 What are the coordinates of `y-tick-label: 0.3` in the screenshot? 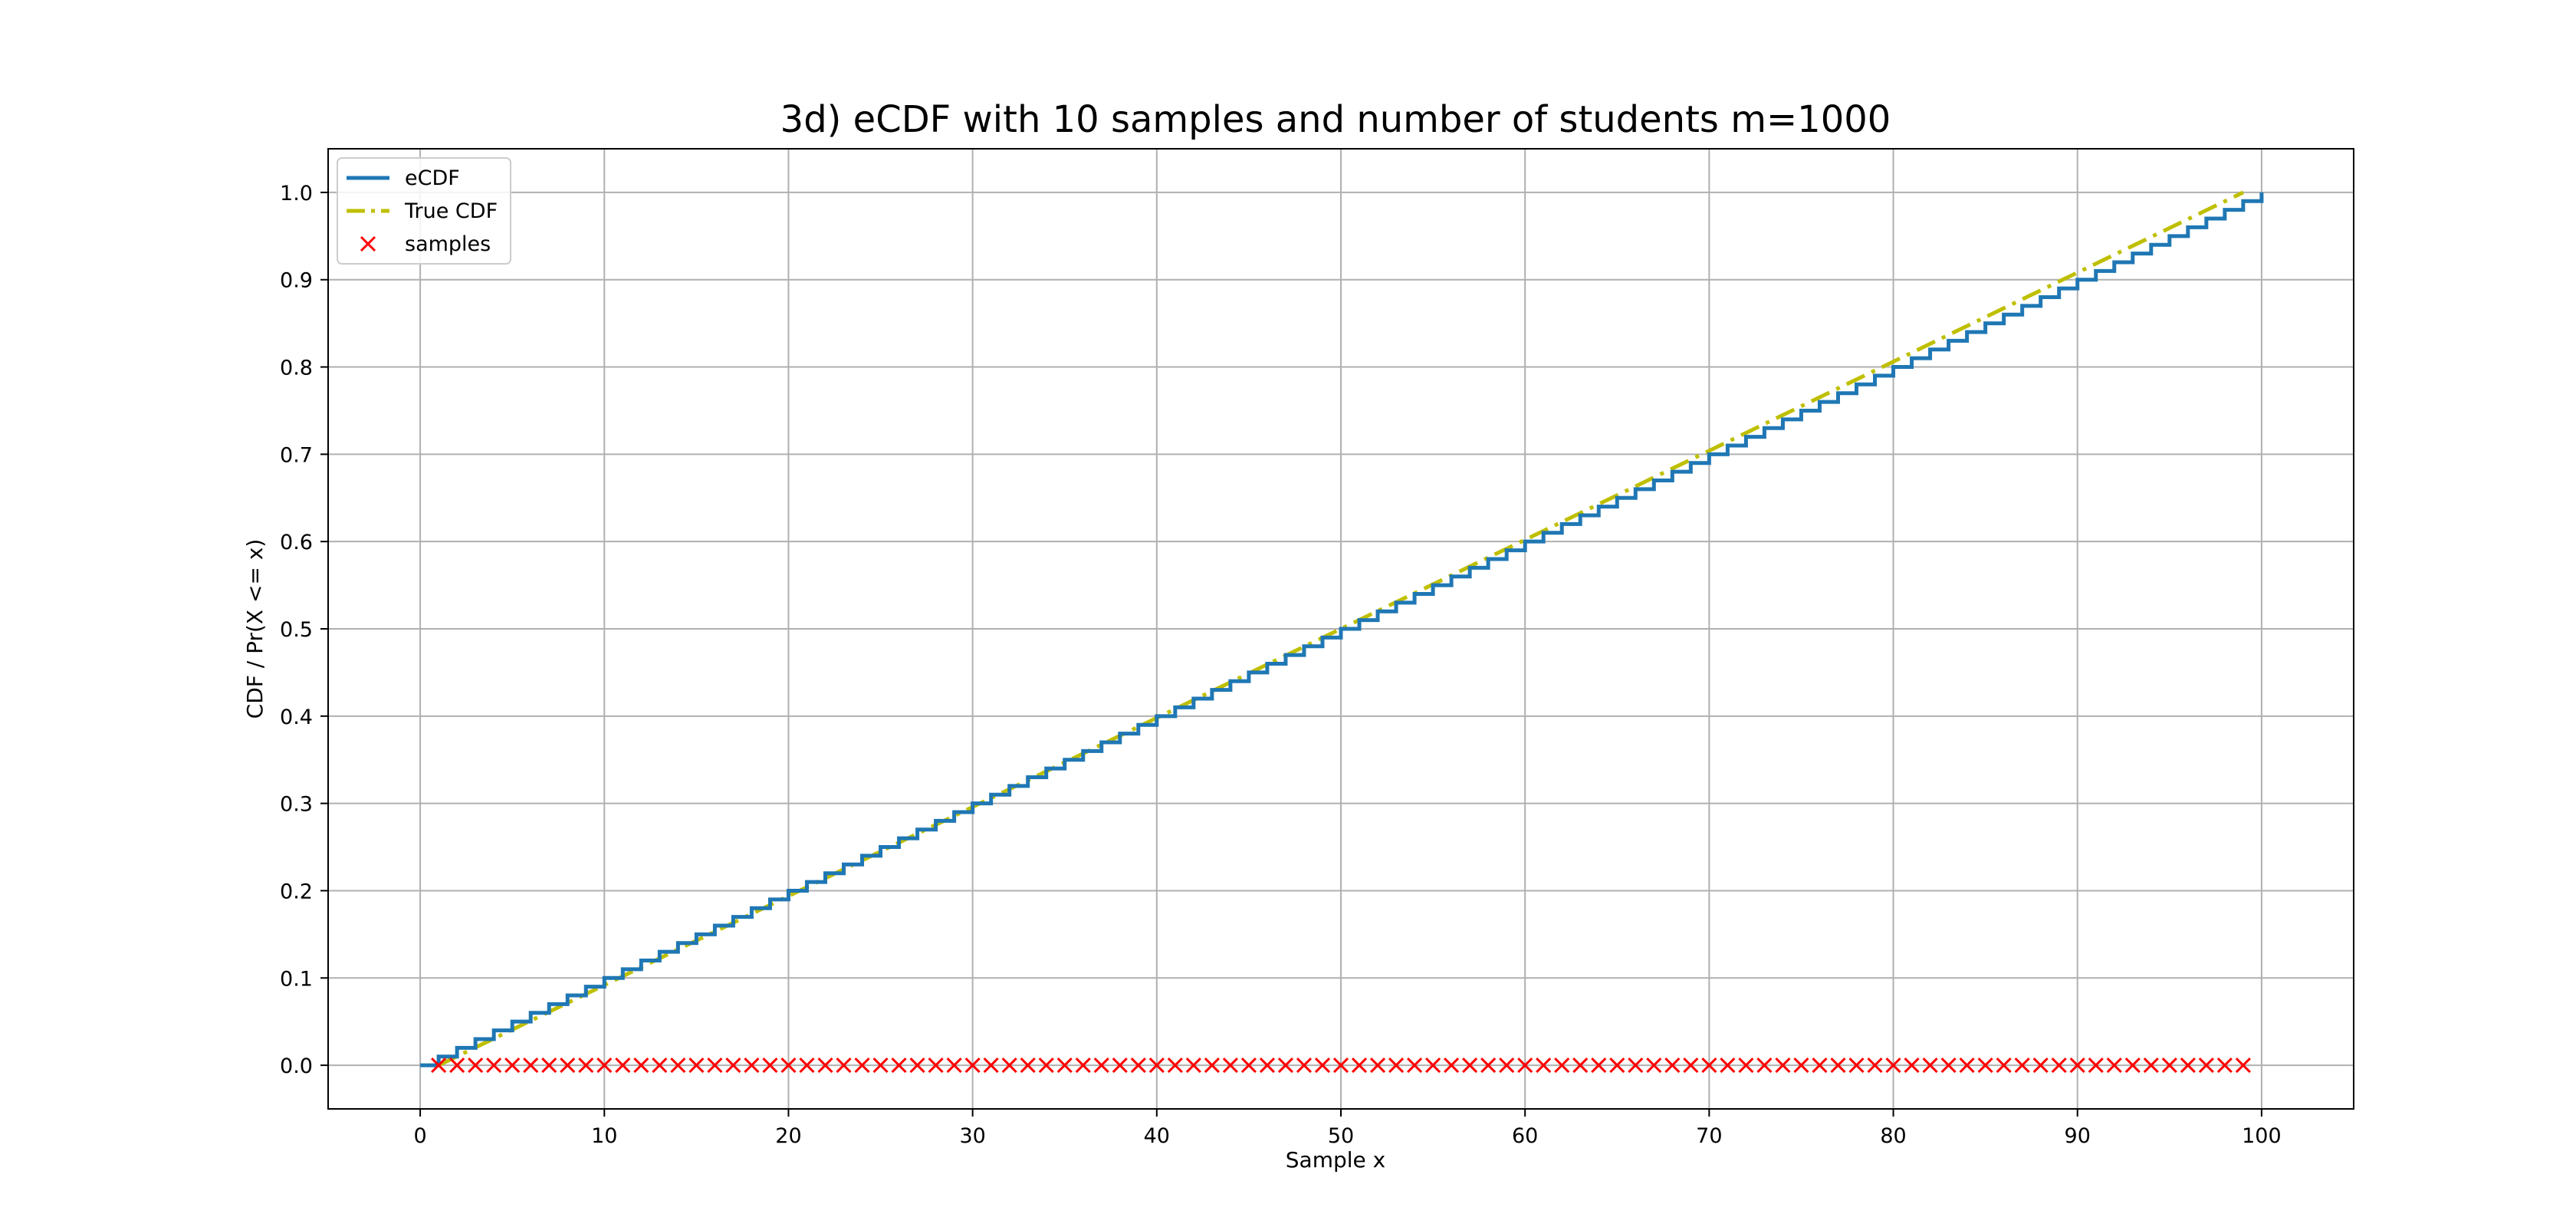 It's located at (297, 805).